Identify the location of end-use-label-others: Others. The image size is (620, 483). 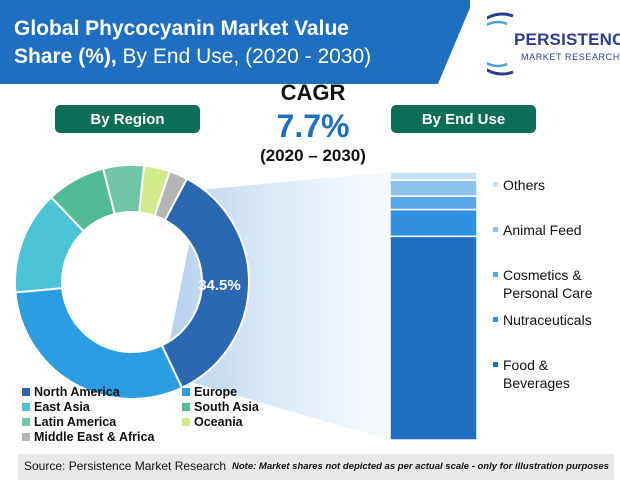
(519, 185).